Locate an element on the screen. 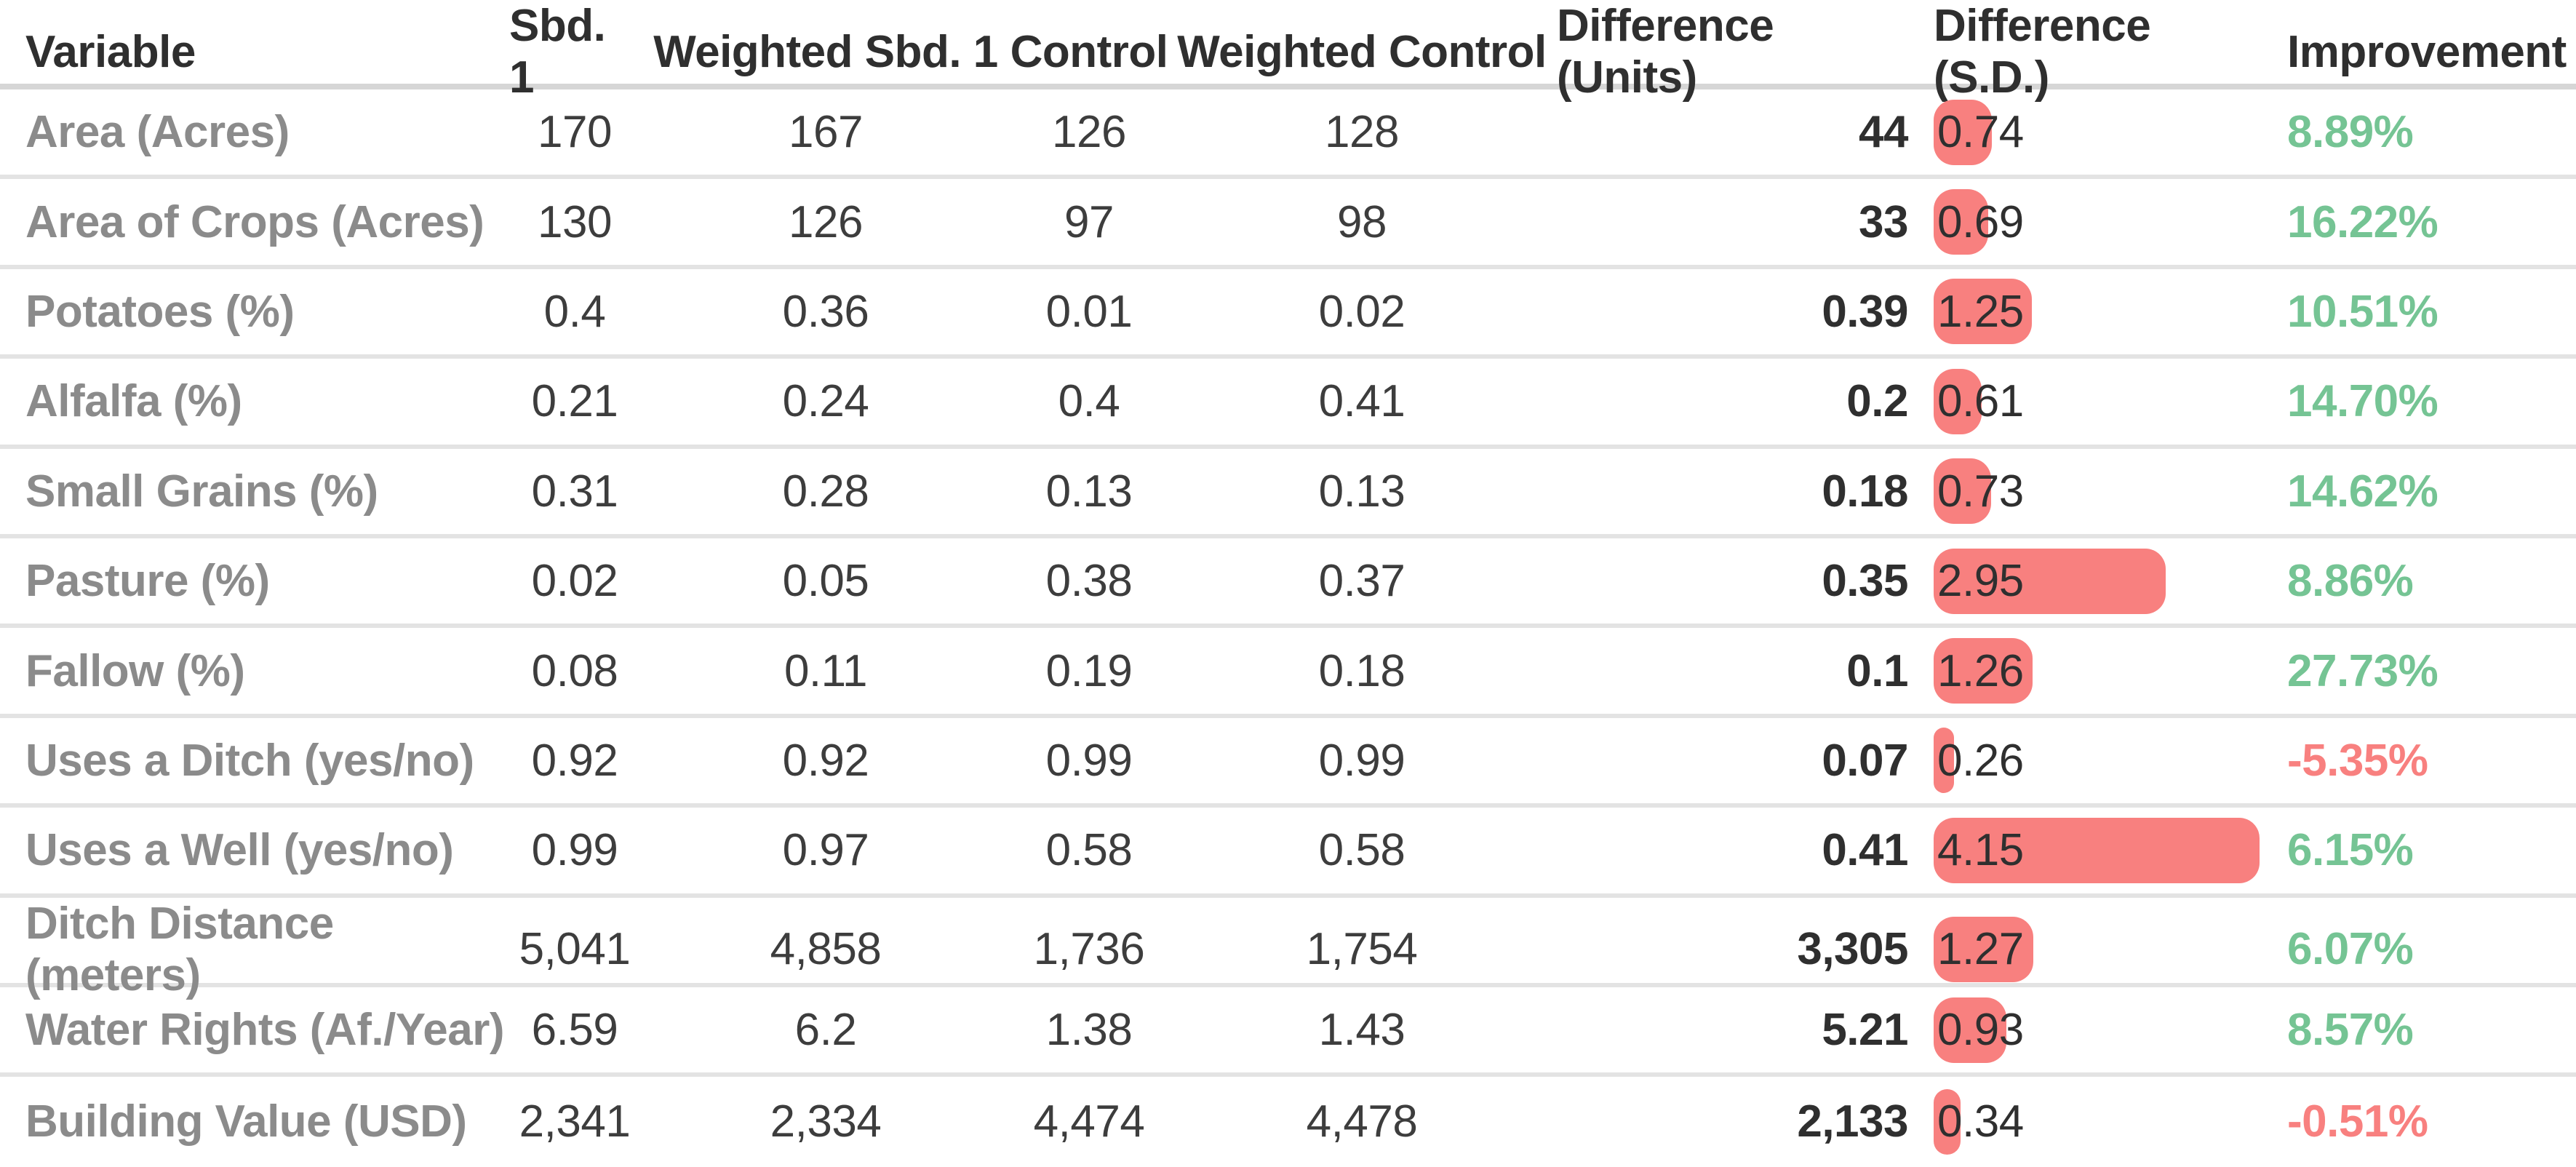 This screenshot has height=1167, width=2576. cell-improvement: 6.07% is located at coordinates (2350, 949).